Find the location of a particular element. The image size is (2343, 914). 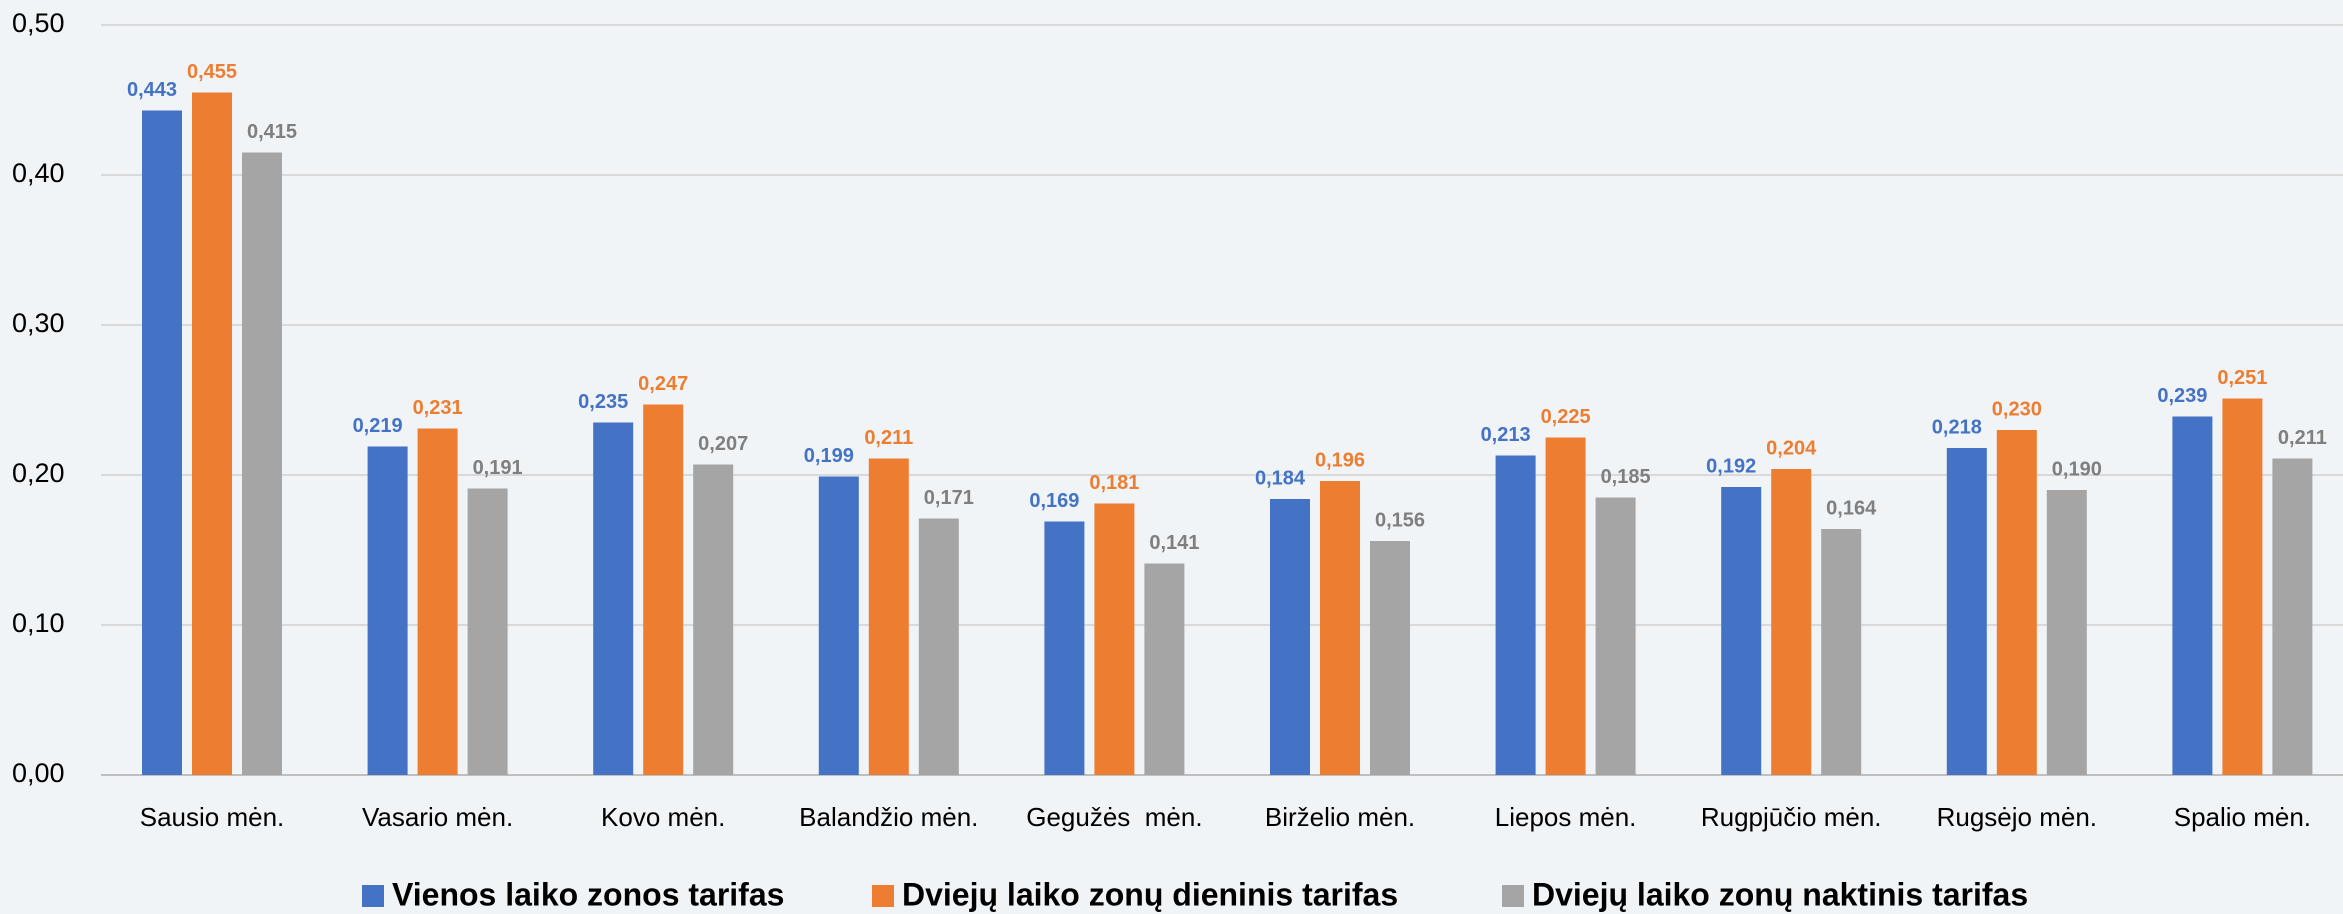

value-label: 0,156 is located at coordinates (1400, 520).